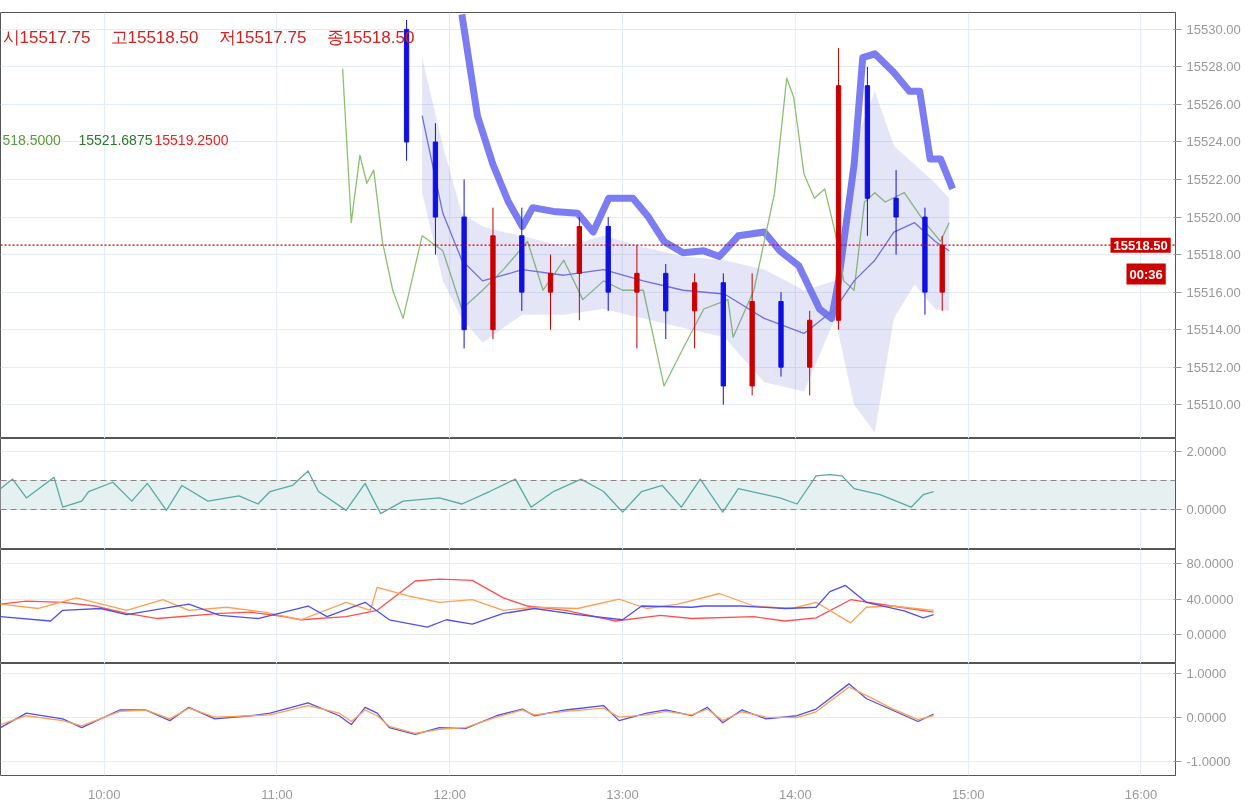 Image resolution: width=1256 pixels, height=806 pixels. What do you see at coordinates (1213, 367) in the screenshot?
I see `y-tick-label: 15512.00` at bounding box center [1213, 367].